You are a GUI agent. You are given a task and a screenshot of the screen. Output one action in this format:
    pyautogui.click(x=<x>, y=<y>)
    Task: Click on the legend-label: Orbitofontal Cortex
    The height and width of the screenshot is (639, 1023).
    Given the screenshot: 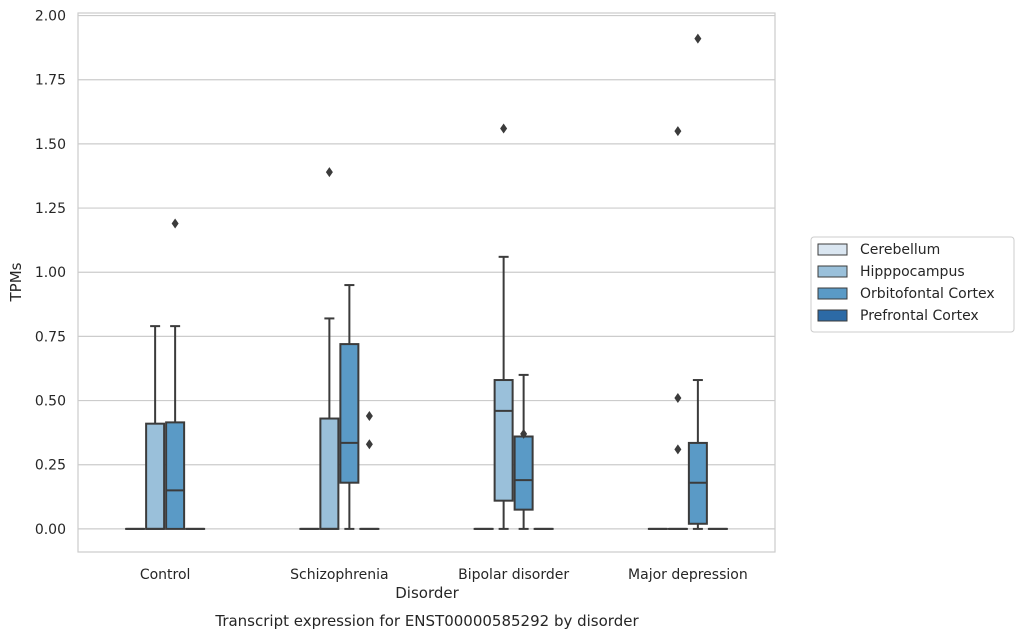 What is the action you would take?
    pyautogui.click(x=927, y=294)
    